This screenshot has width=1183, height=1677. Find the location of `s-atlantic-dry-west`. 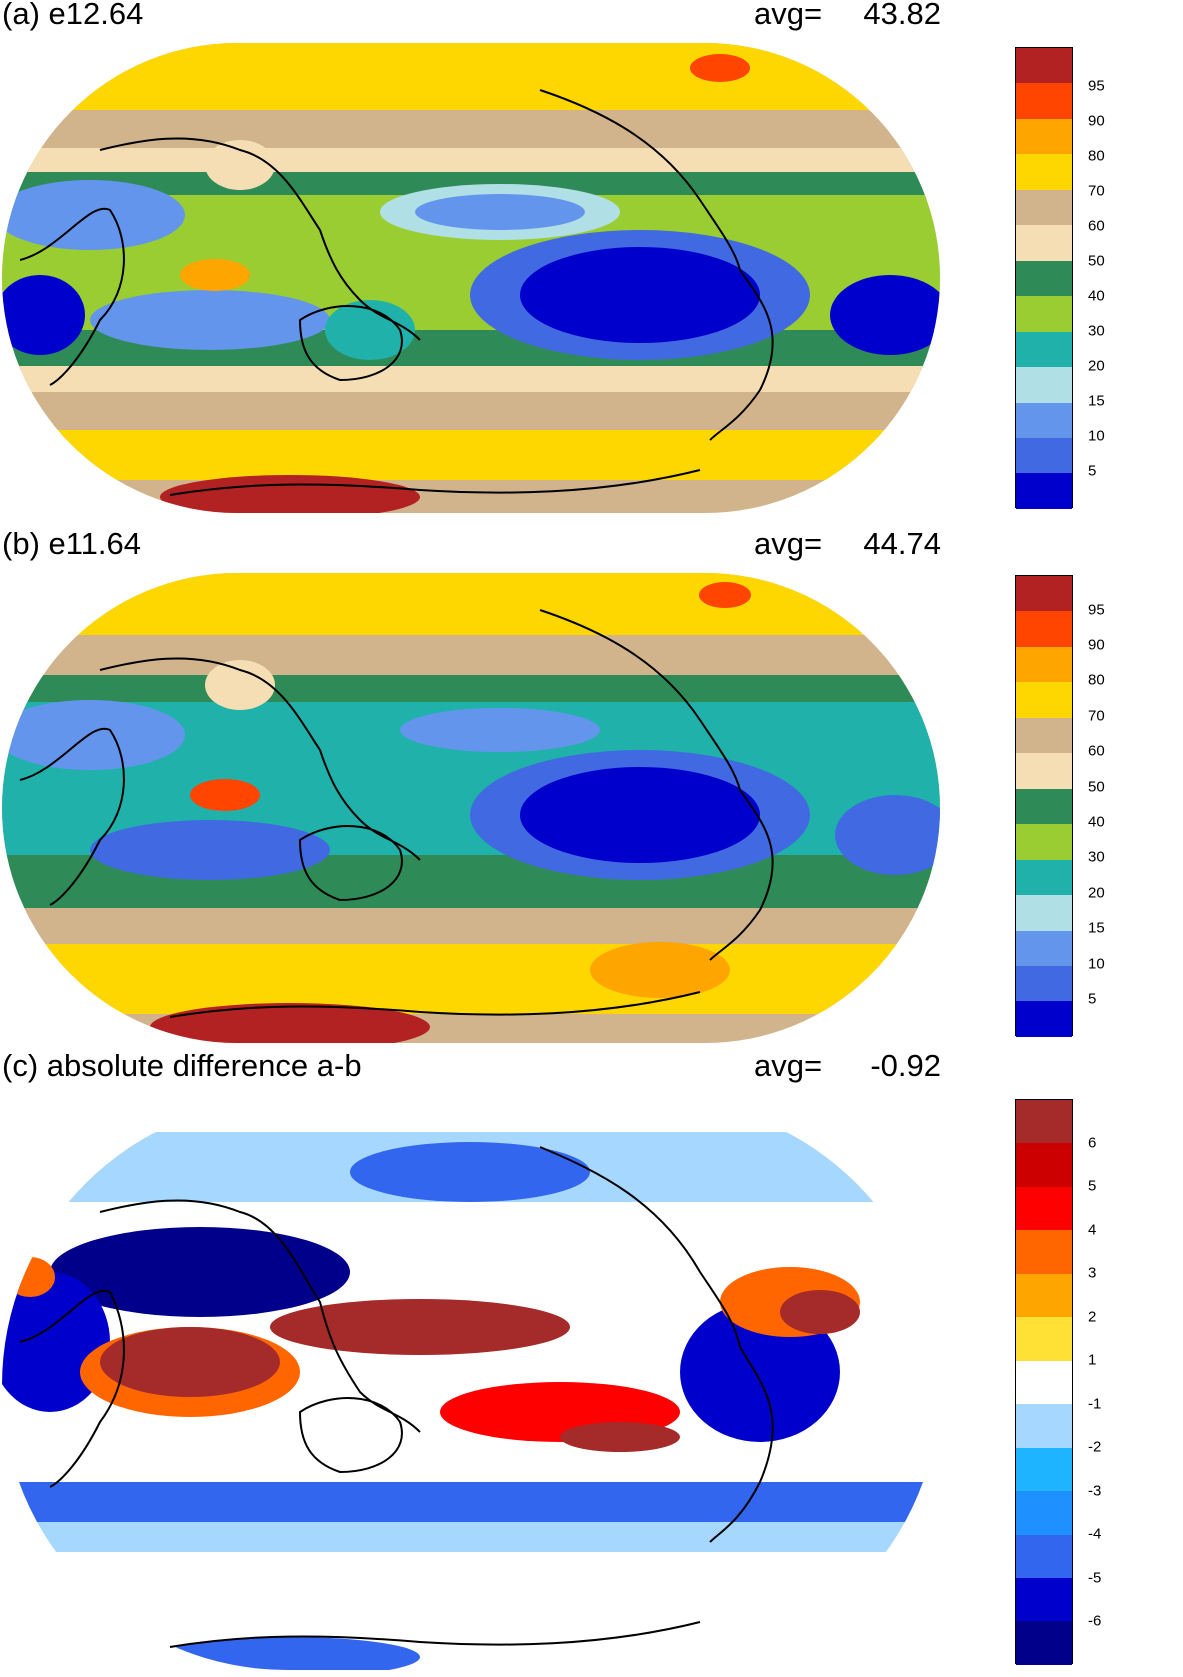

s-atlantic-dry-west is located at coordinates (43, 315).